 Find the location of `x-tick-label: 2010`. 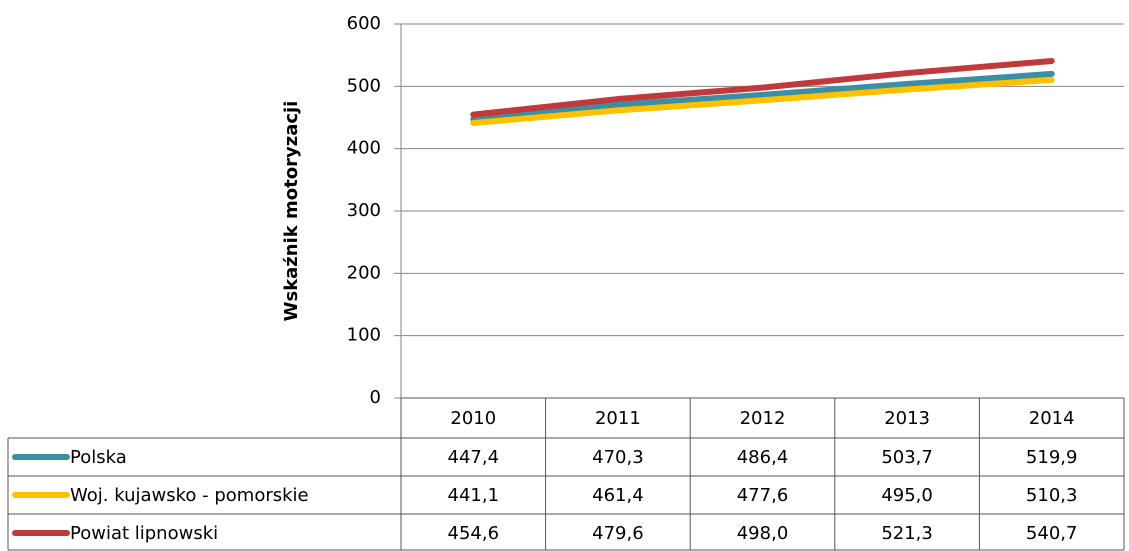

x-tick-label: 2010 is located at coordinates (473, 418).